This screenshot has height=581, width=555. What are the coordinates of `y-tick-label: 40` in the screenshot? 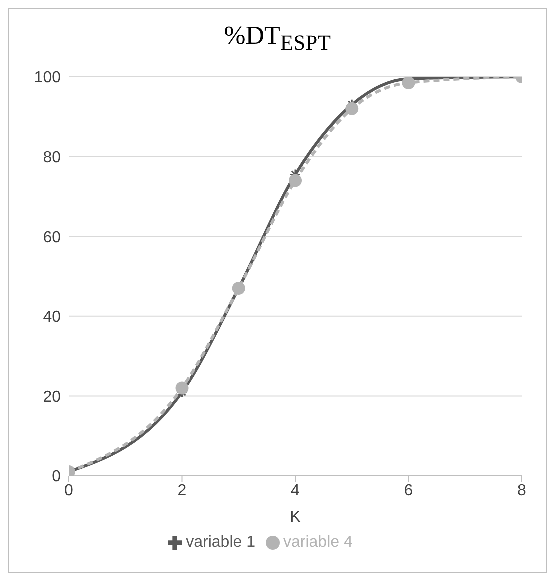 It's located at (52, 317).